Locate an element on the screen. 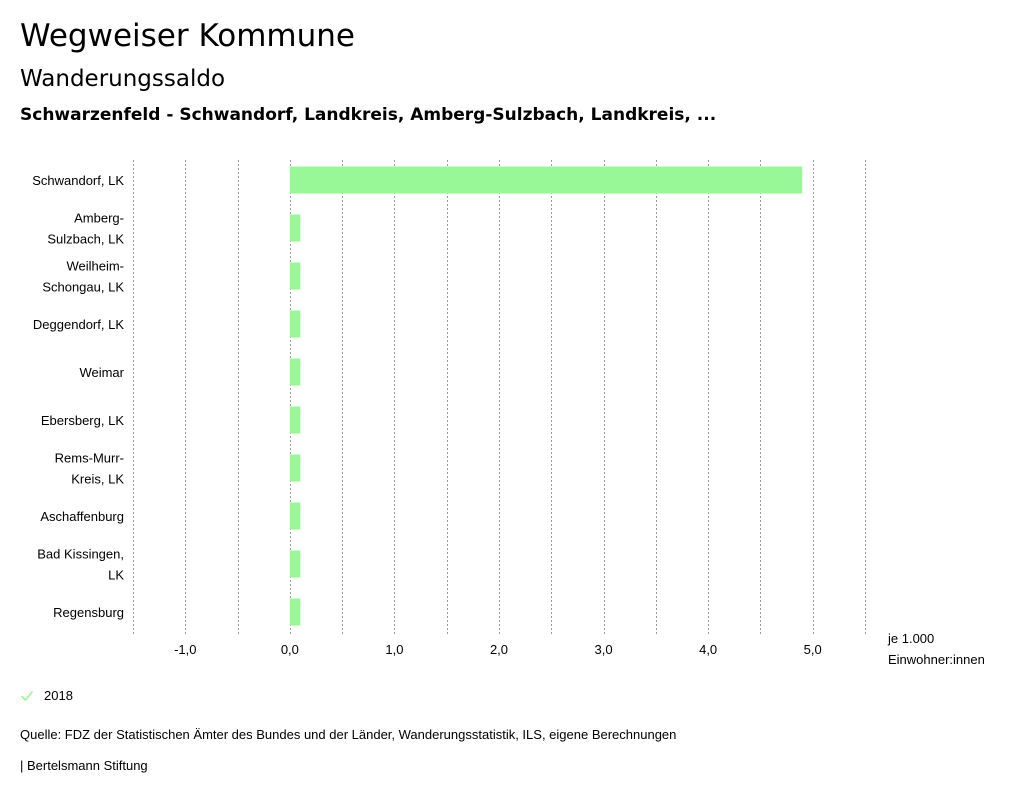 This screenshot has height=799, width=1024. check-icon is located at coordinates (27, 695).